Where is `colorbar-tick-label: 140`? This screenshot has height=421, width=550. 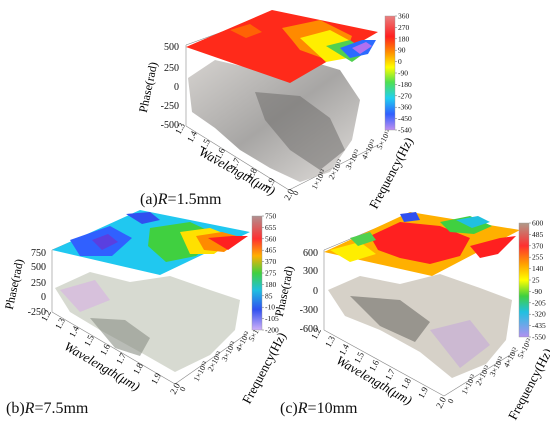
colorbar-tick-label: 140 is located at coordinates (538, 268).